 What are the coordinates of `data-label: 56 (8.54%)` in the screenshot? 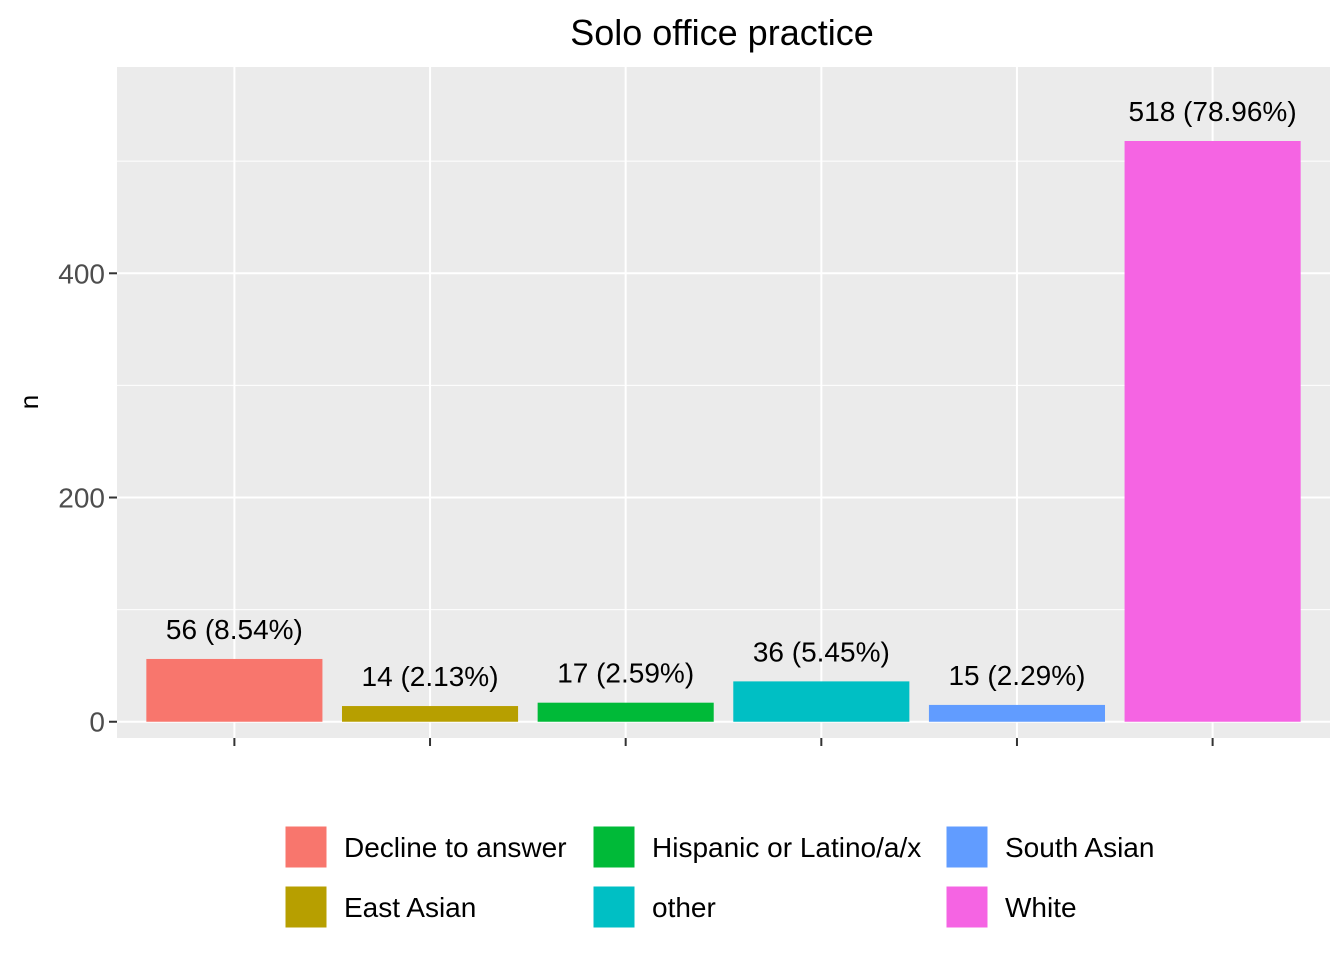 It's located at (234, 629).